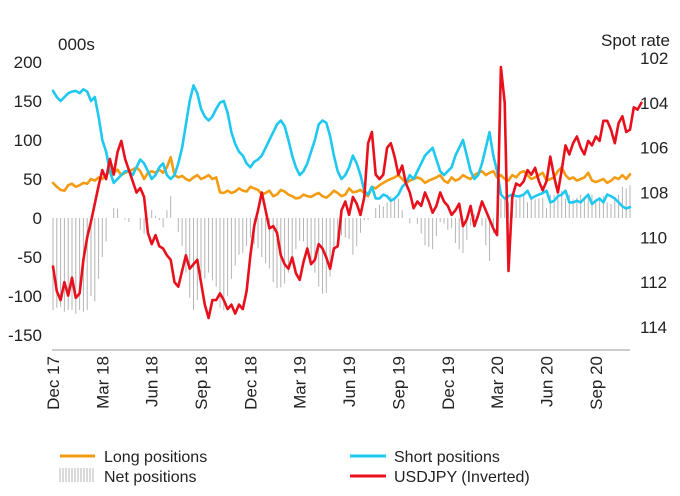 This screenshot has height=496, width=680. I want to click on right-axis: Spot rate 102 104 106 108 110 112 114, so click(635, 184).